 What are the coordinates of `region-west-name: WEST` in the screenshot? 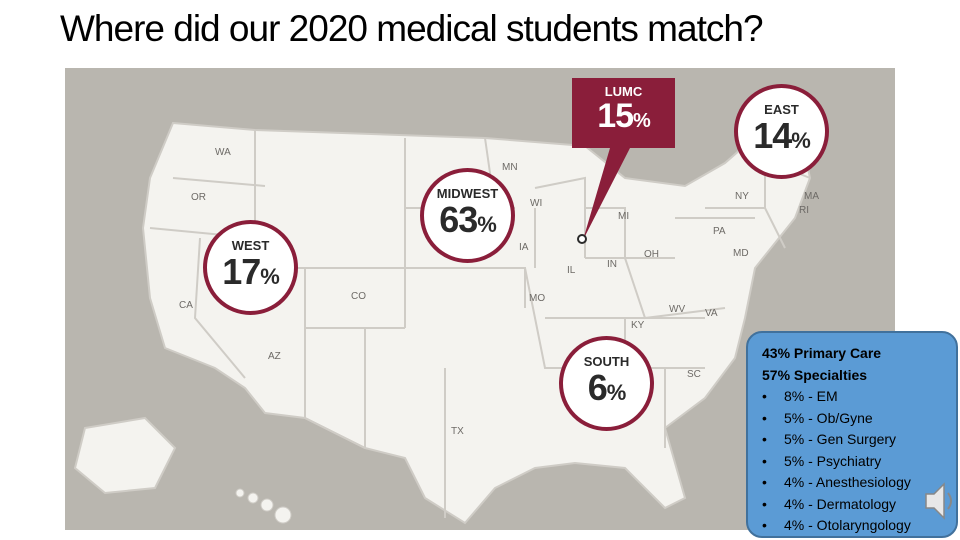 It's located at (250, 245).